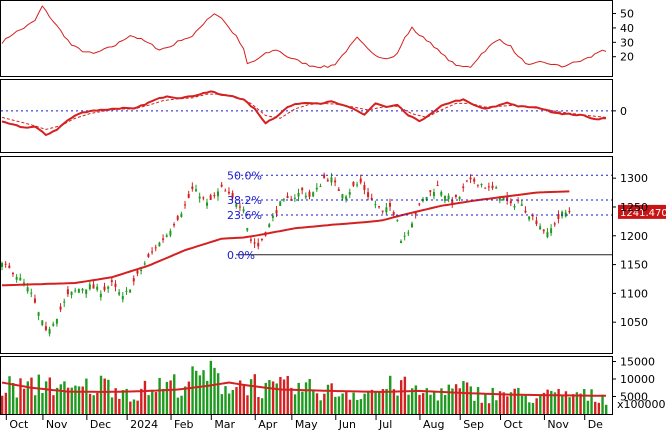 This screenshot has width=668, height=434. What do you see at coordinates (627, 28) in the screenshot?
I see `rsi-axis-tick-label: 40` at bounding box center [627, 28].